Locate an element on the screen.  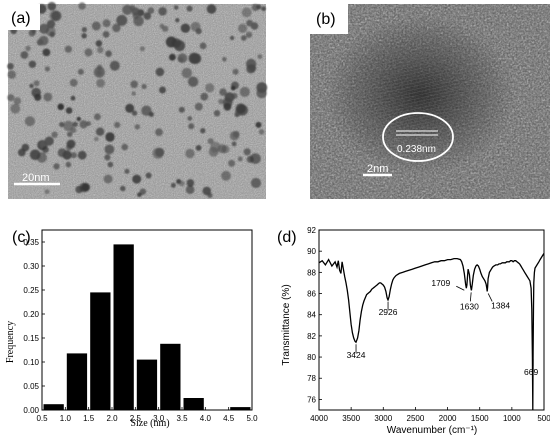
scale-bar-a-label: 20nm is located at coordinates (36, 178).